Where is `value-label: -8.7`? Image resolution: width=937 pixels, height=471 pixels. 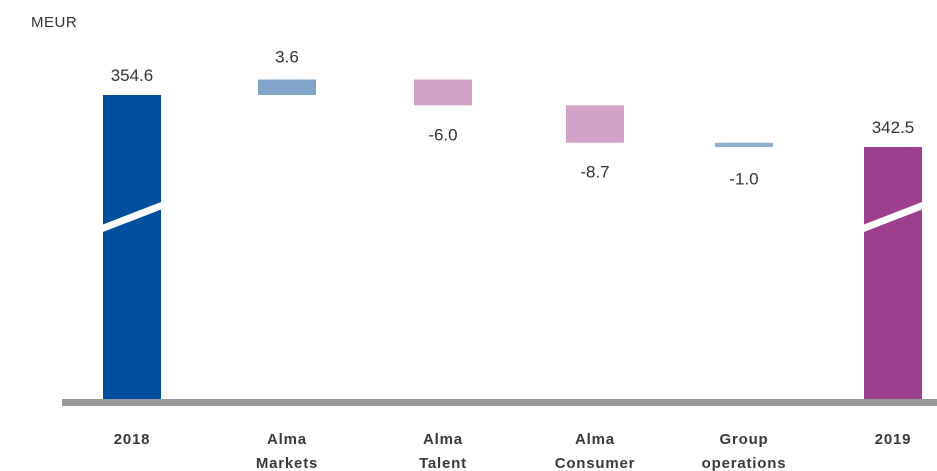
value-label: -8.7 is located at coordinates (594, 172).